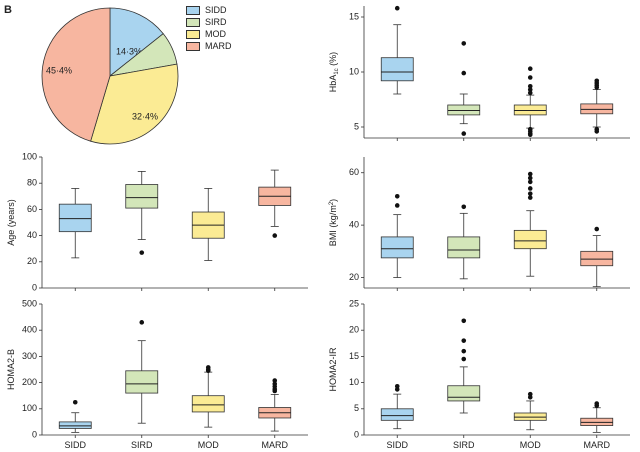 This screenshot has width=640, height=452. Describe the element at coordinates (597, 445) in the screenshot. I see `x-tick-label: MARD` at that location.